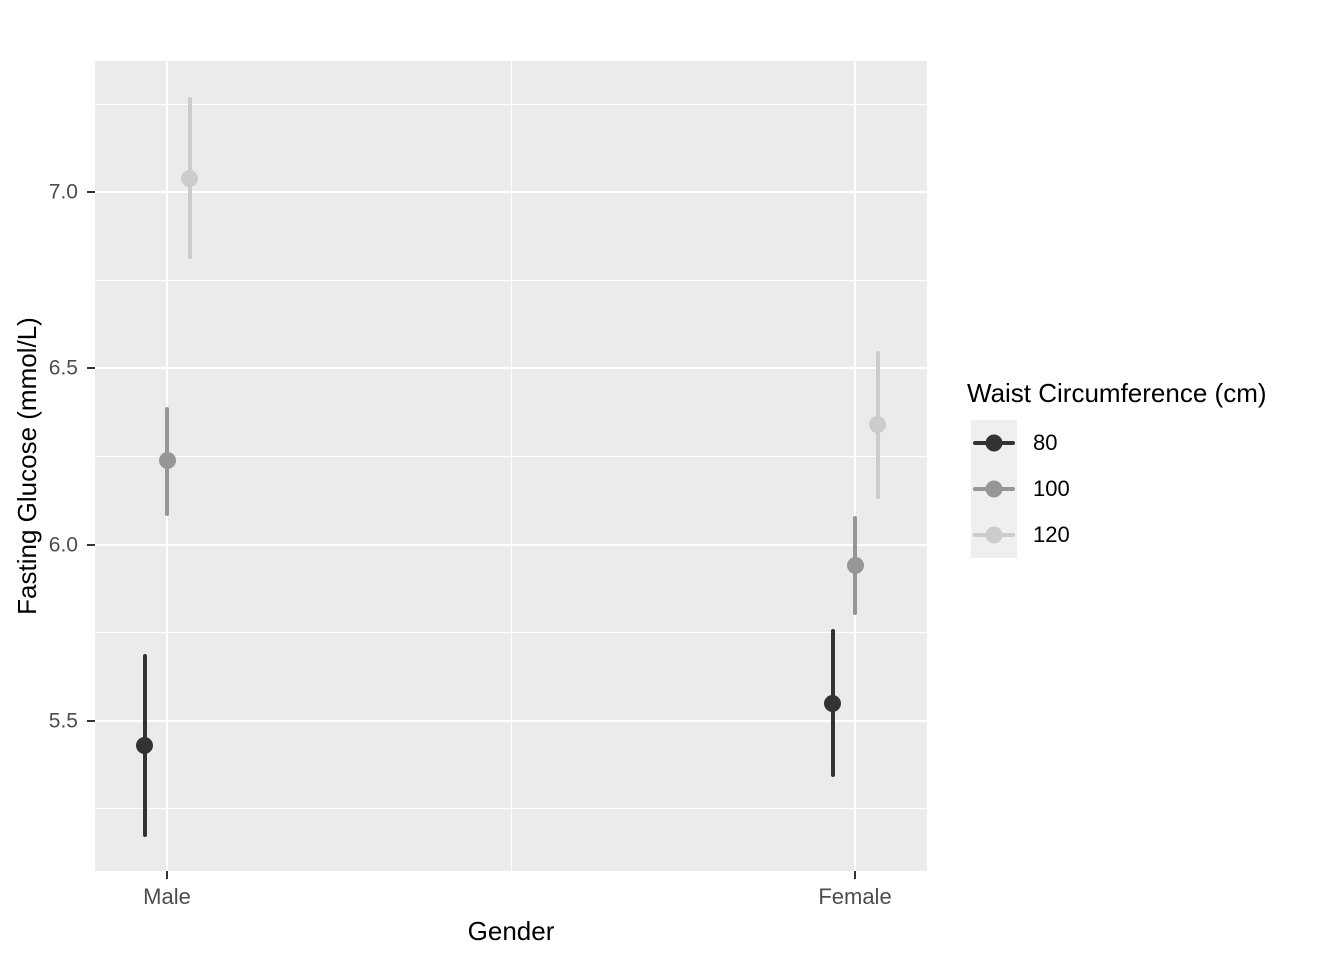 The image size is (1344, 960). I want to click on y-tick-label-6.0: 6.0, so click(63, 545).